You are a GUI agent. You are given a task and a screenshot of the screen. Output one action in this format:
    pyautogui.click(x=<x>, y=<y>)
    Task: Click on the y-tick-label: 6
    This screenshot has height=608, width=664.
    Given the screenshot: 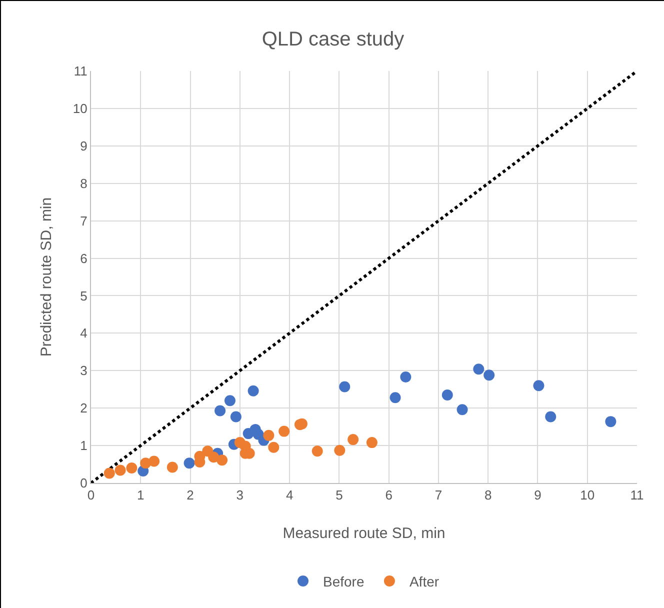 What is the action you would take?
    pyautogui.click(x=84, y=258)
    